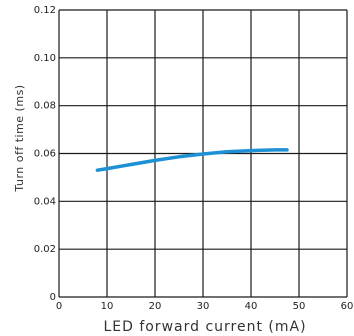 The width and height of the screenshot is (354, 336). I want to click on y-tick-label: 0.02, so click(45, 249).